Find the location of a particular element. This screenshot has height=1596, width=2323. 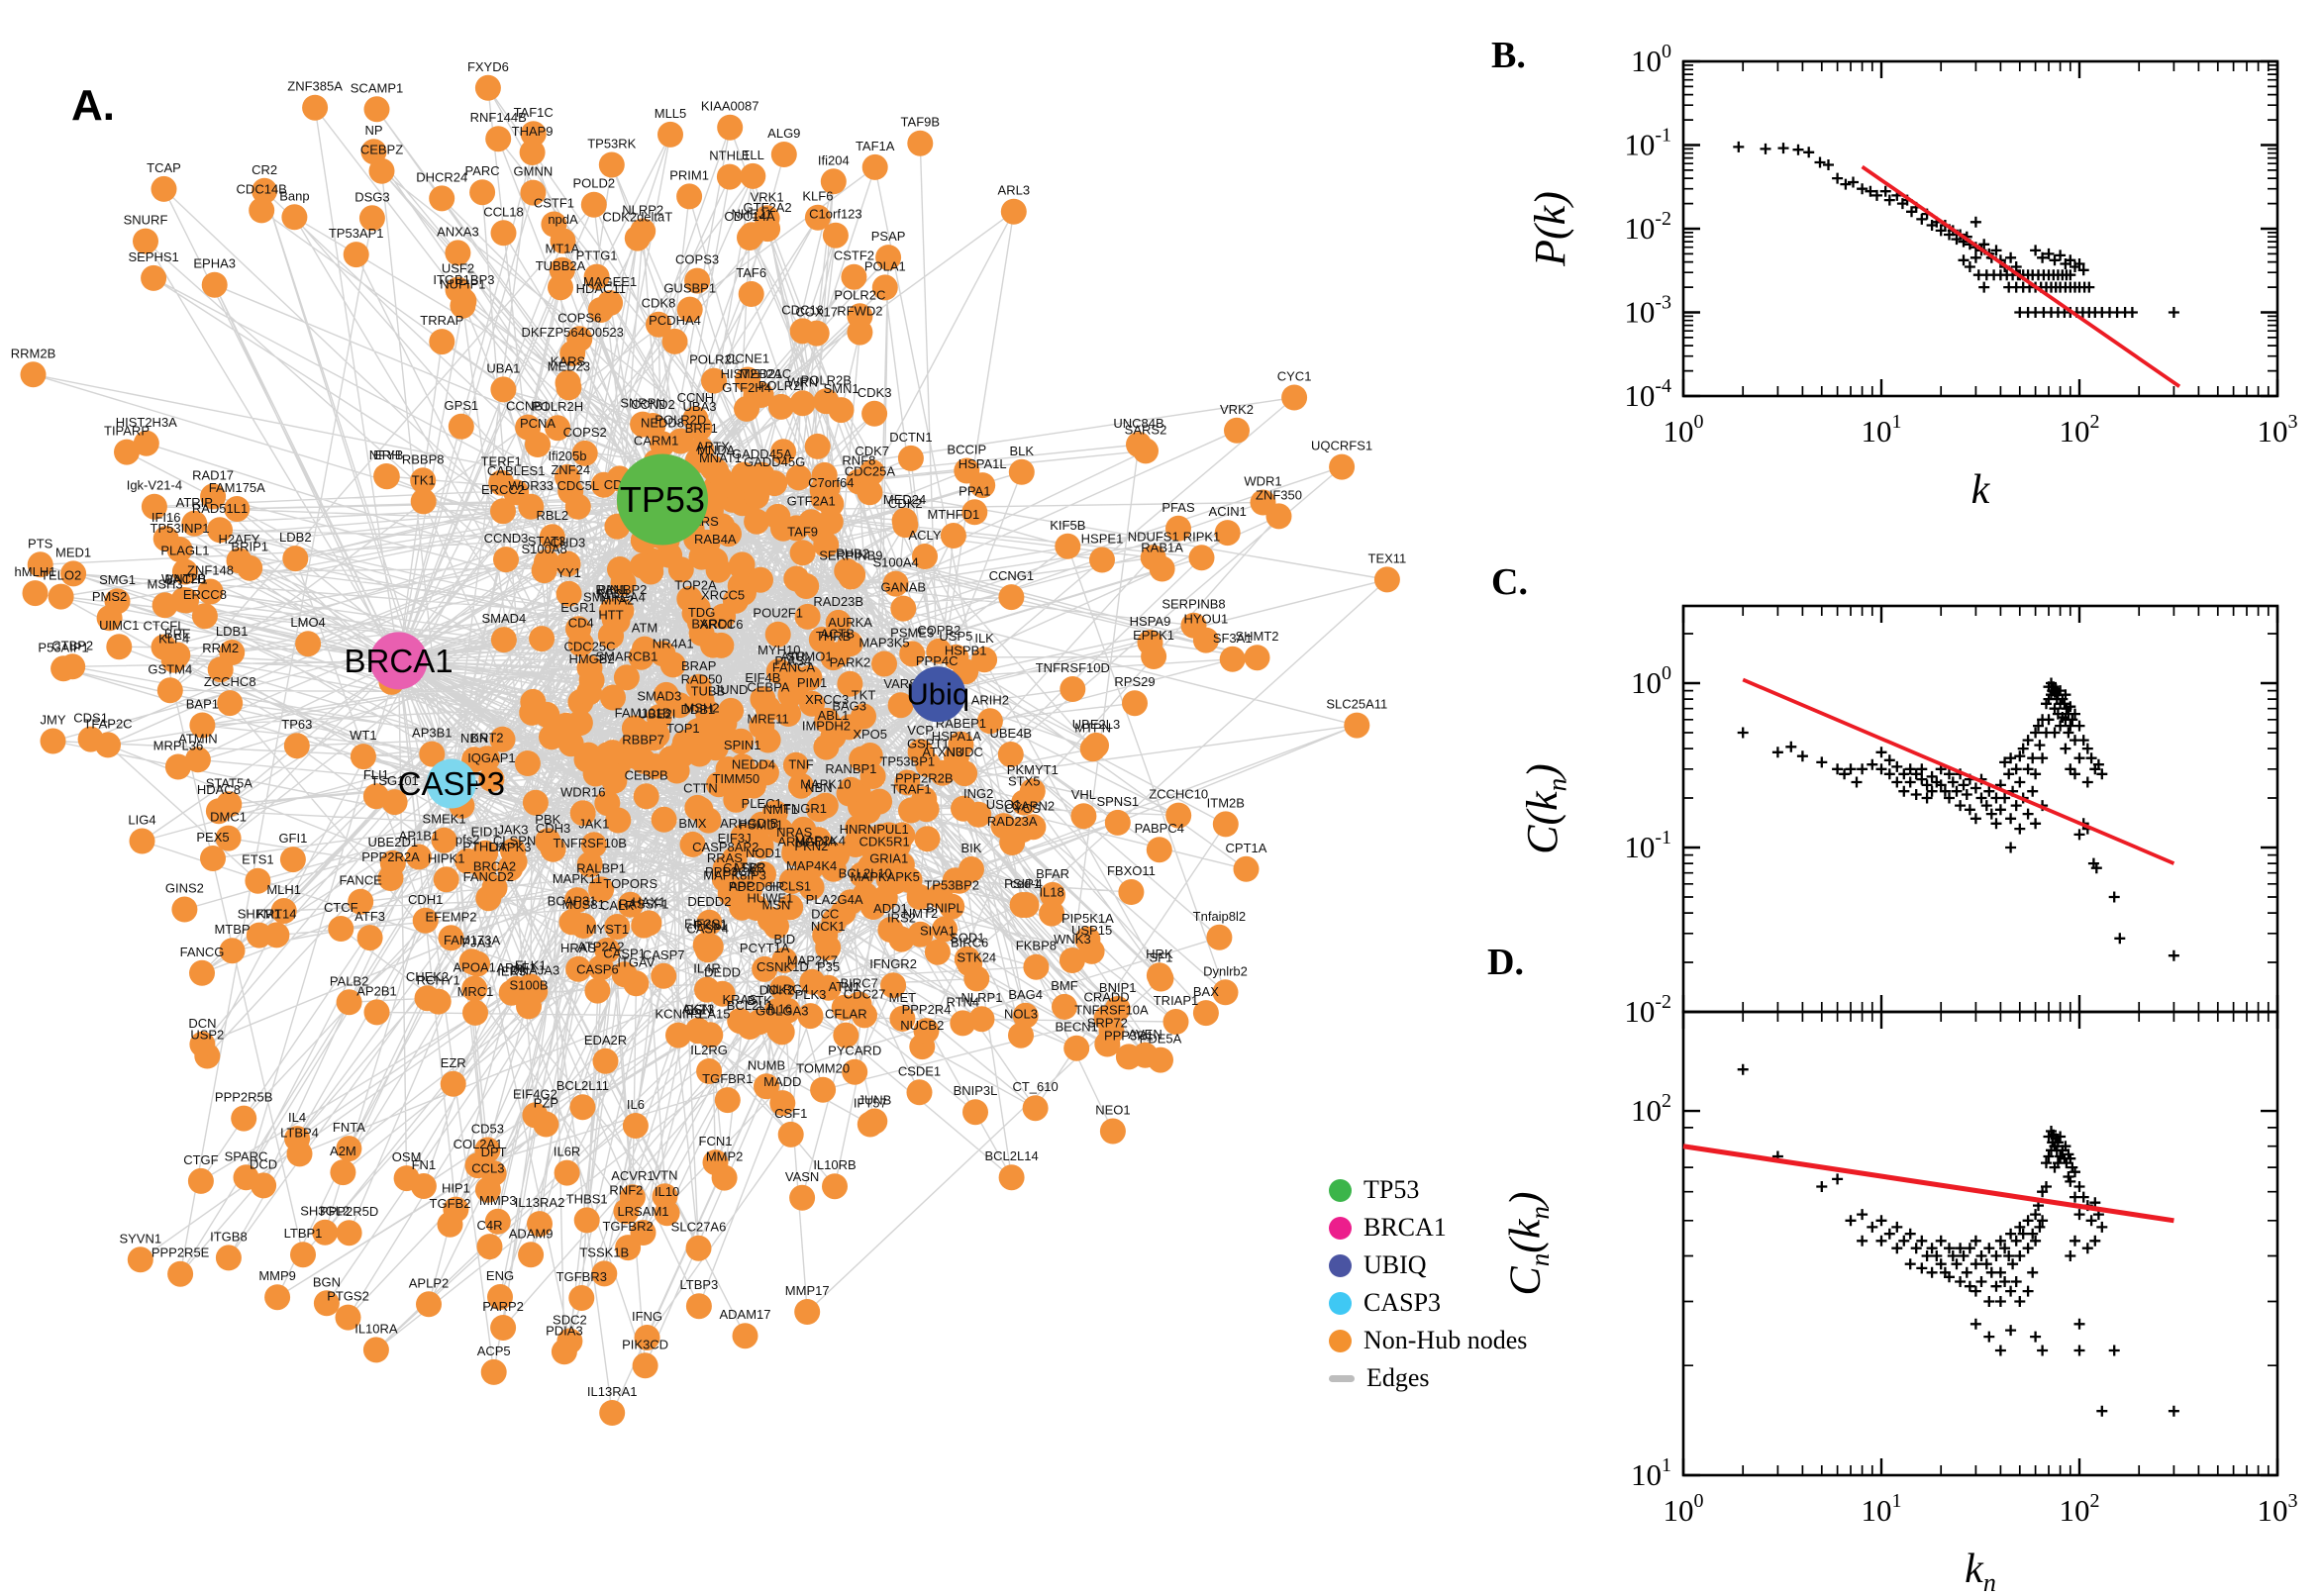

gene-node-label: ARIH2 is located at coordinates (990, 699).